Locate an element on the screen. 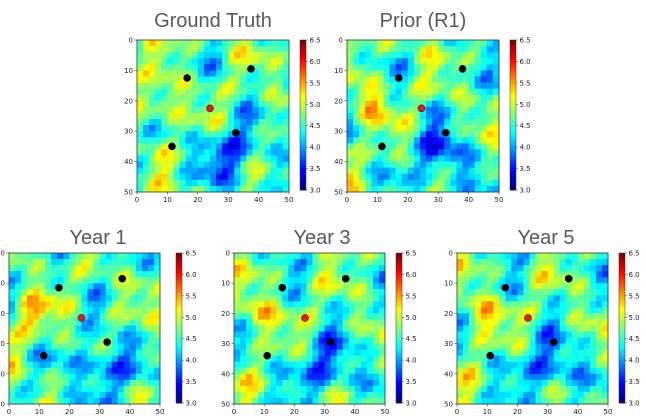  colorbar-tick-label: 4.0 is located at coordinates (525, 148).